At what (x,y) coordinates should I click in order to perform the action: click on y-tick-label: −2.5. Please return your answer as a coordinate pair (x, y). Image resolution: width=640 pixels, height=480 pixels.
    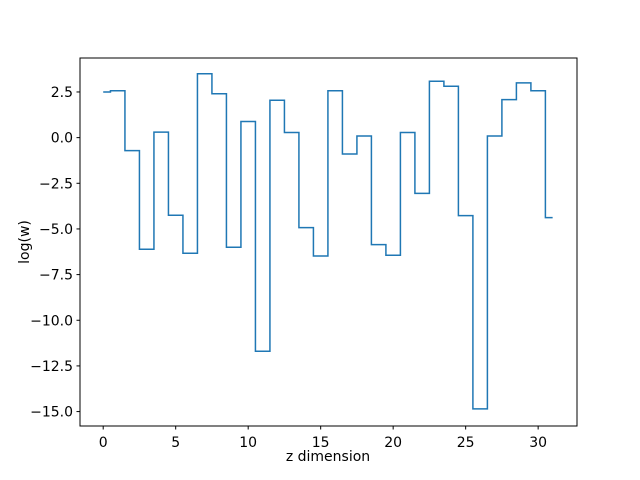
    Looking at the image, I should click on (56, 184).